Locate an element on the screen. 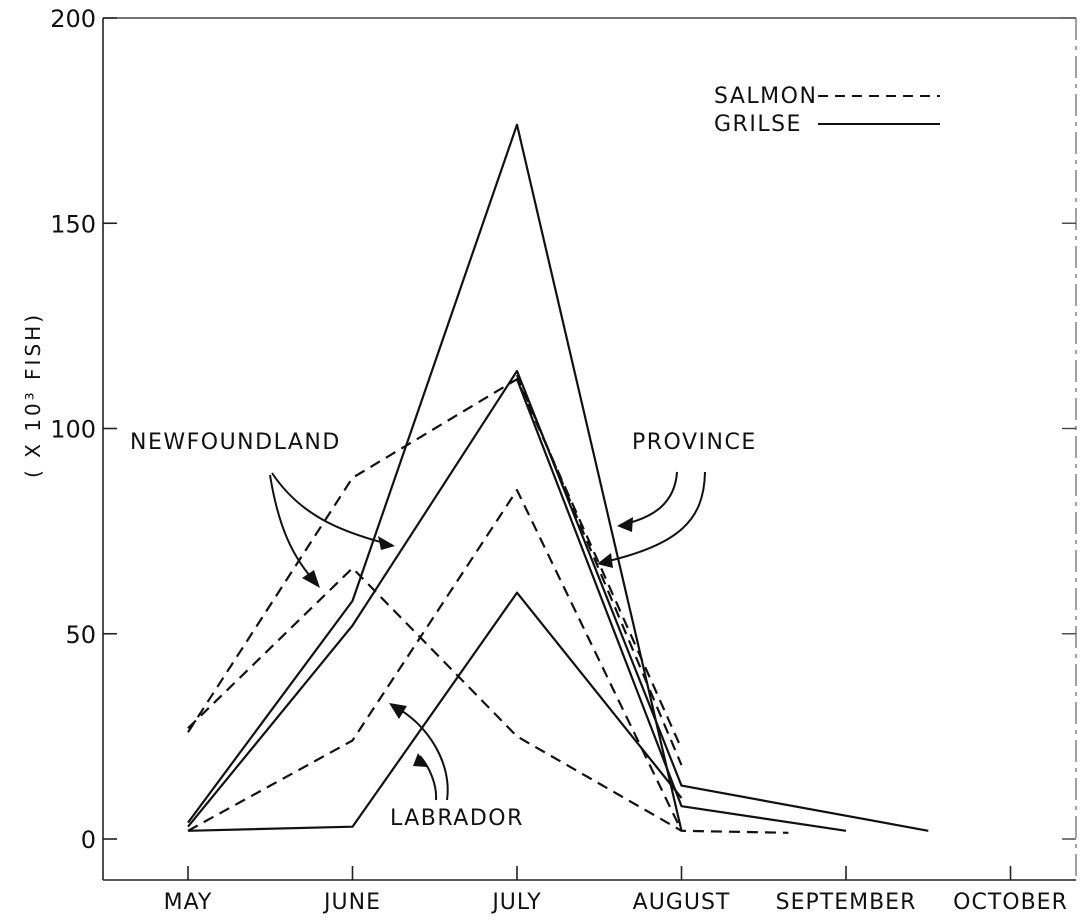  arrowhead-newfoundland-a is located at coordinates (386, 543).